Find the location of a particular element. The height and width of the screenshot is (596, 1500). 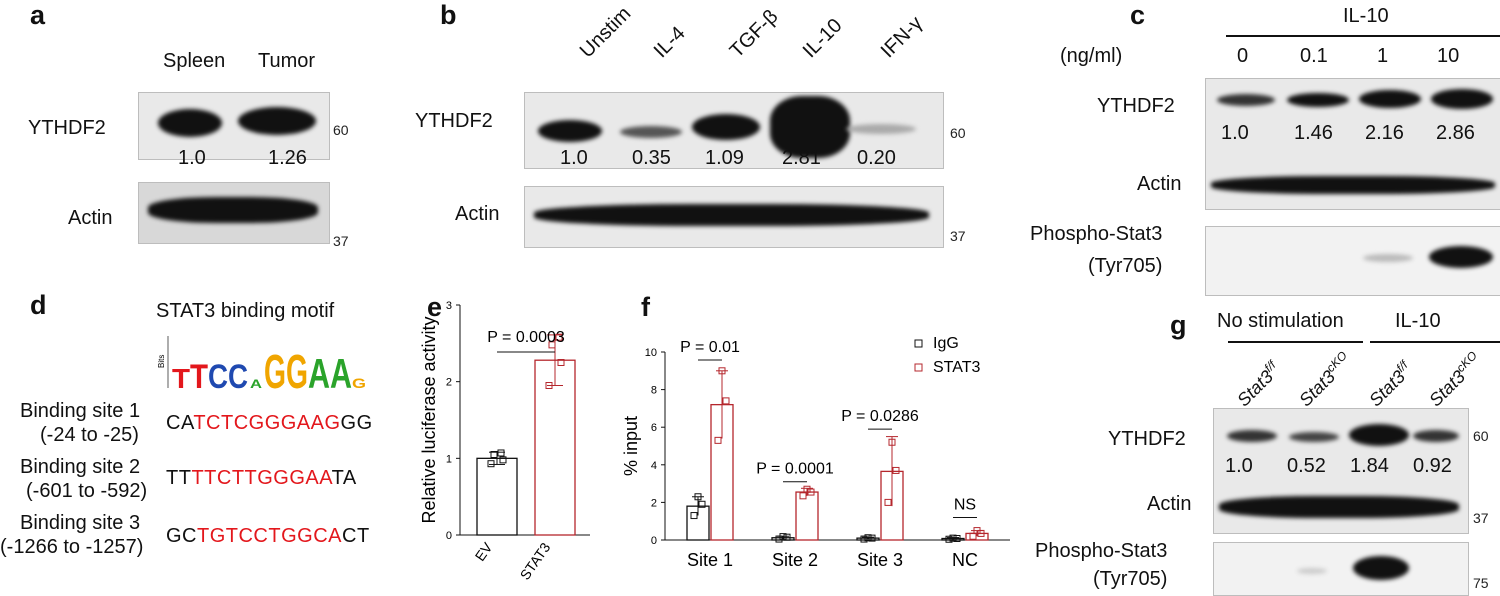

logo-letters: T T C C A G G A A G is located at coordinates (269, 372).